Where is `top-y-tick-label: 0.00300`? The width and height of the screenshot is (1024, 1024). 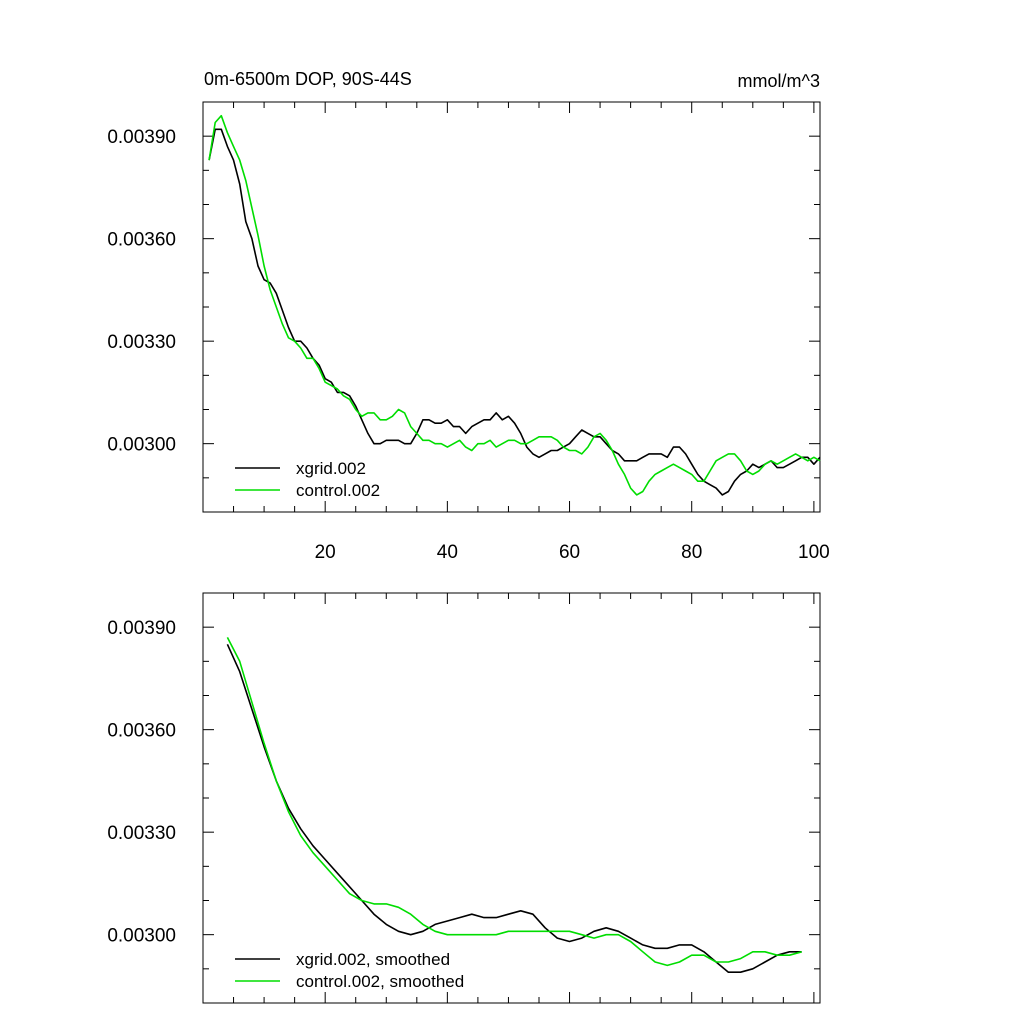 top-y-tick-label: 0.00300 is located at coordinates (141, 445).